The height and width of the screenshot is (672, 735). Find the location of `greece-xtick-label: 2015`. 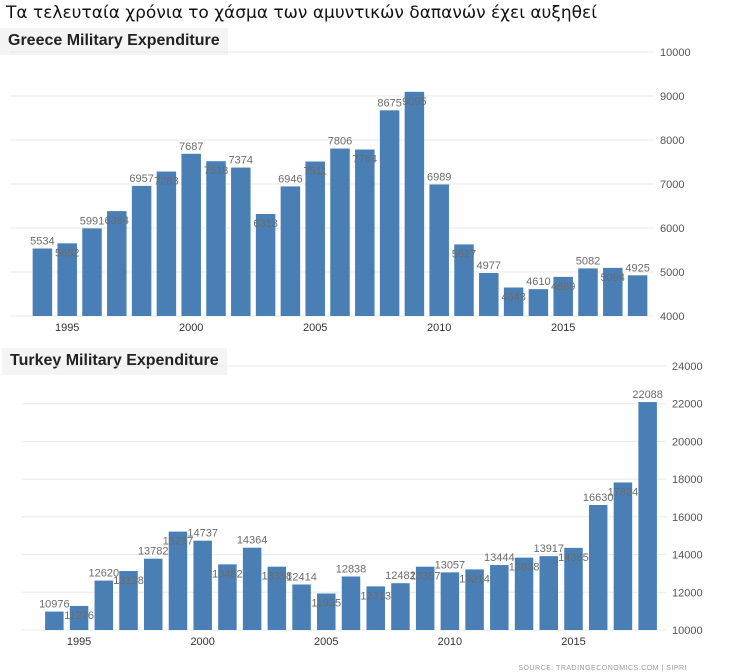

greece-xtick-label: 2015 is located at coordinates (563, 328).